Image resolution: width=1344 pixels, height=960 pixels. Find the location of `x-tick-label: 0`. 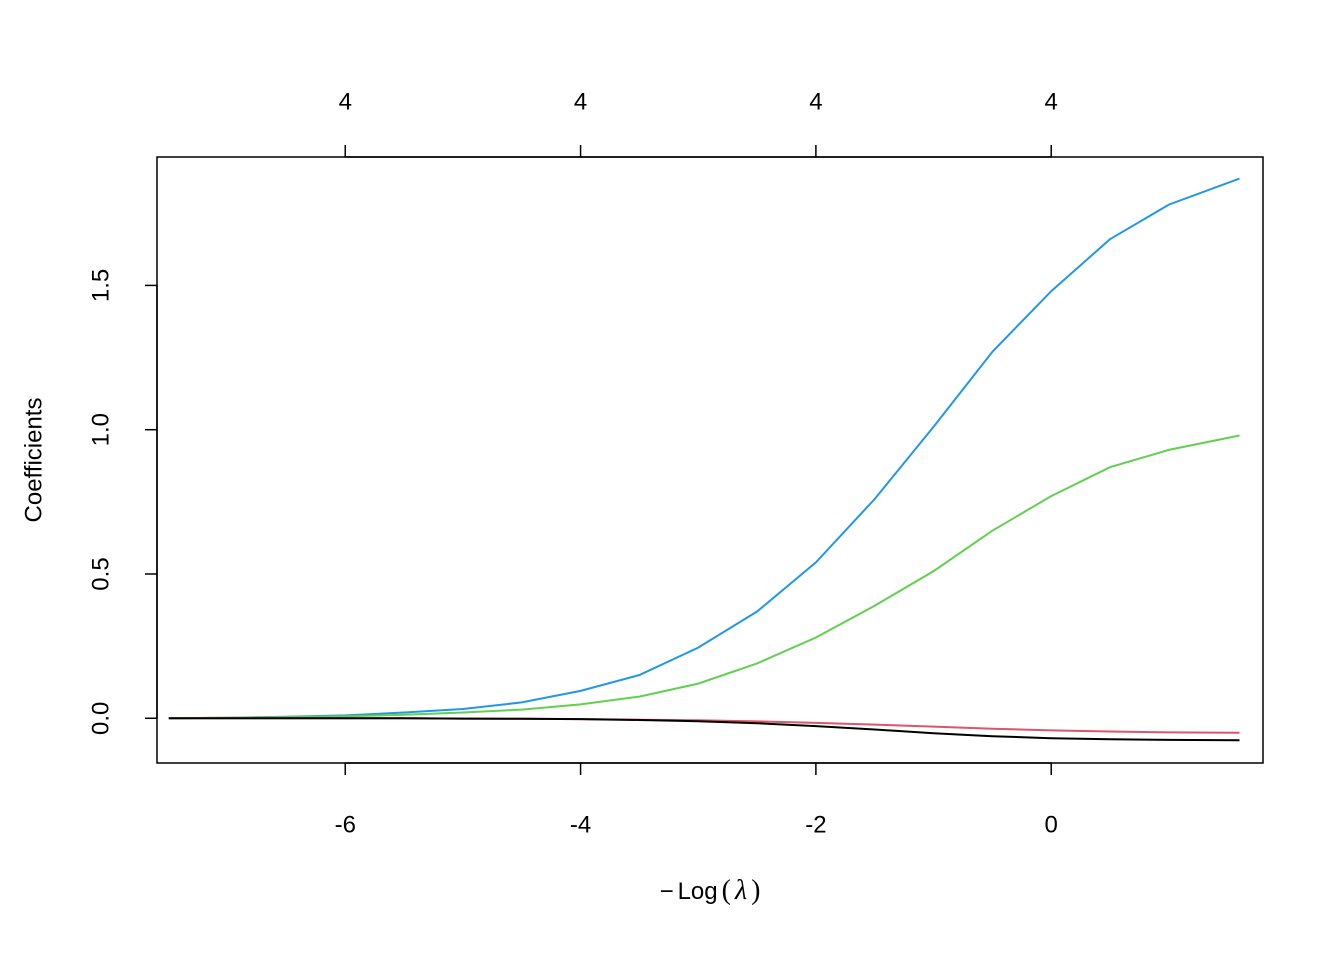

x-tick-label: 0 is located at coordinates (1051, 824).